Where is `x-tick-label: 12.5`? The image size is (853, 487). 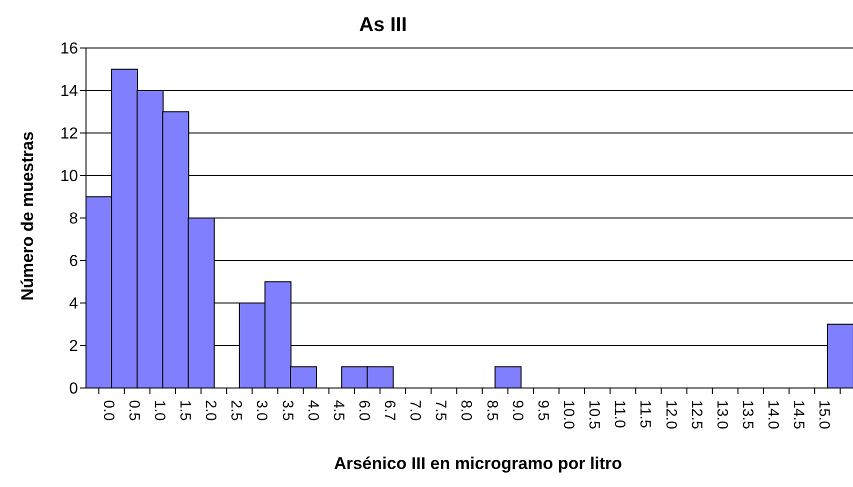
x-tick-label: 12.5 is located at coordinates (696, 415).